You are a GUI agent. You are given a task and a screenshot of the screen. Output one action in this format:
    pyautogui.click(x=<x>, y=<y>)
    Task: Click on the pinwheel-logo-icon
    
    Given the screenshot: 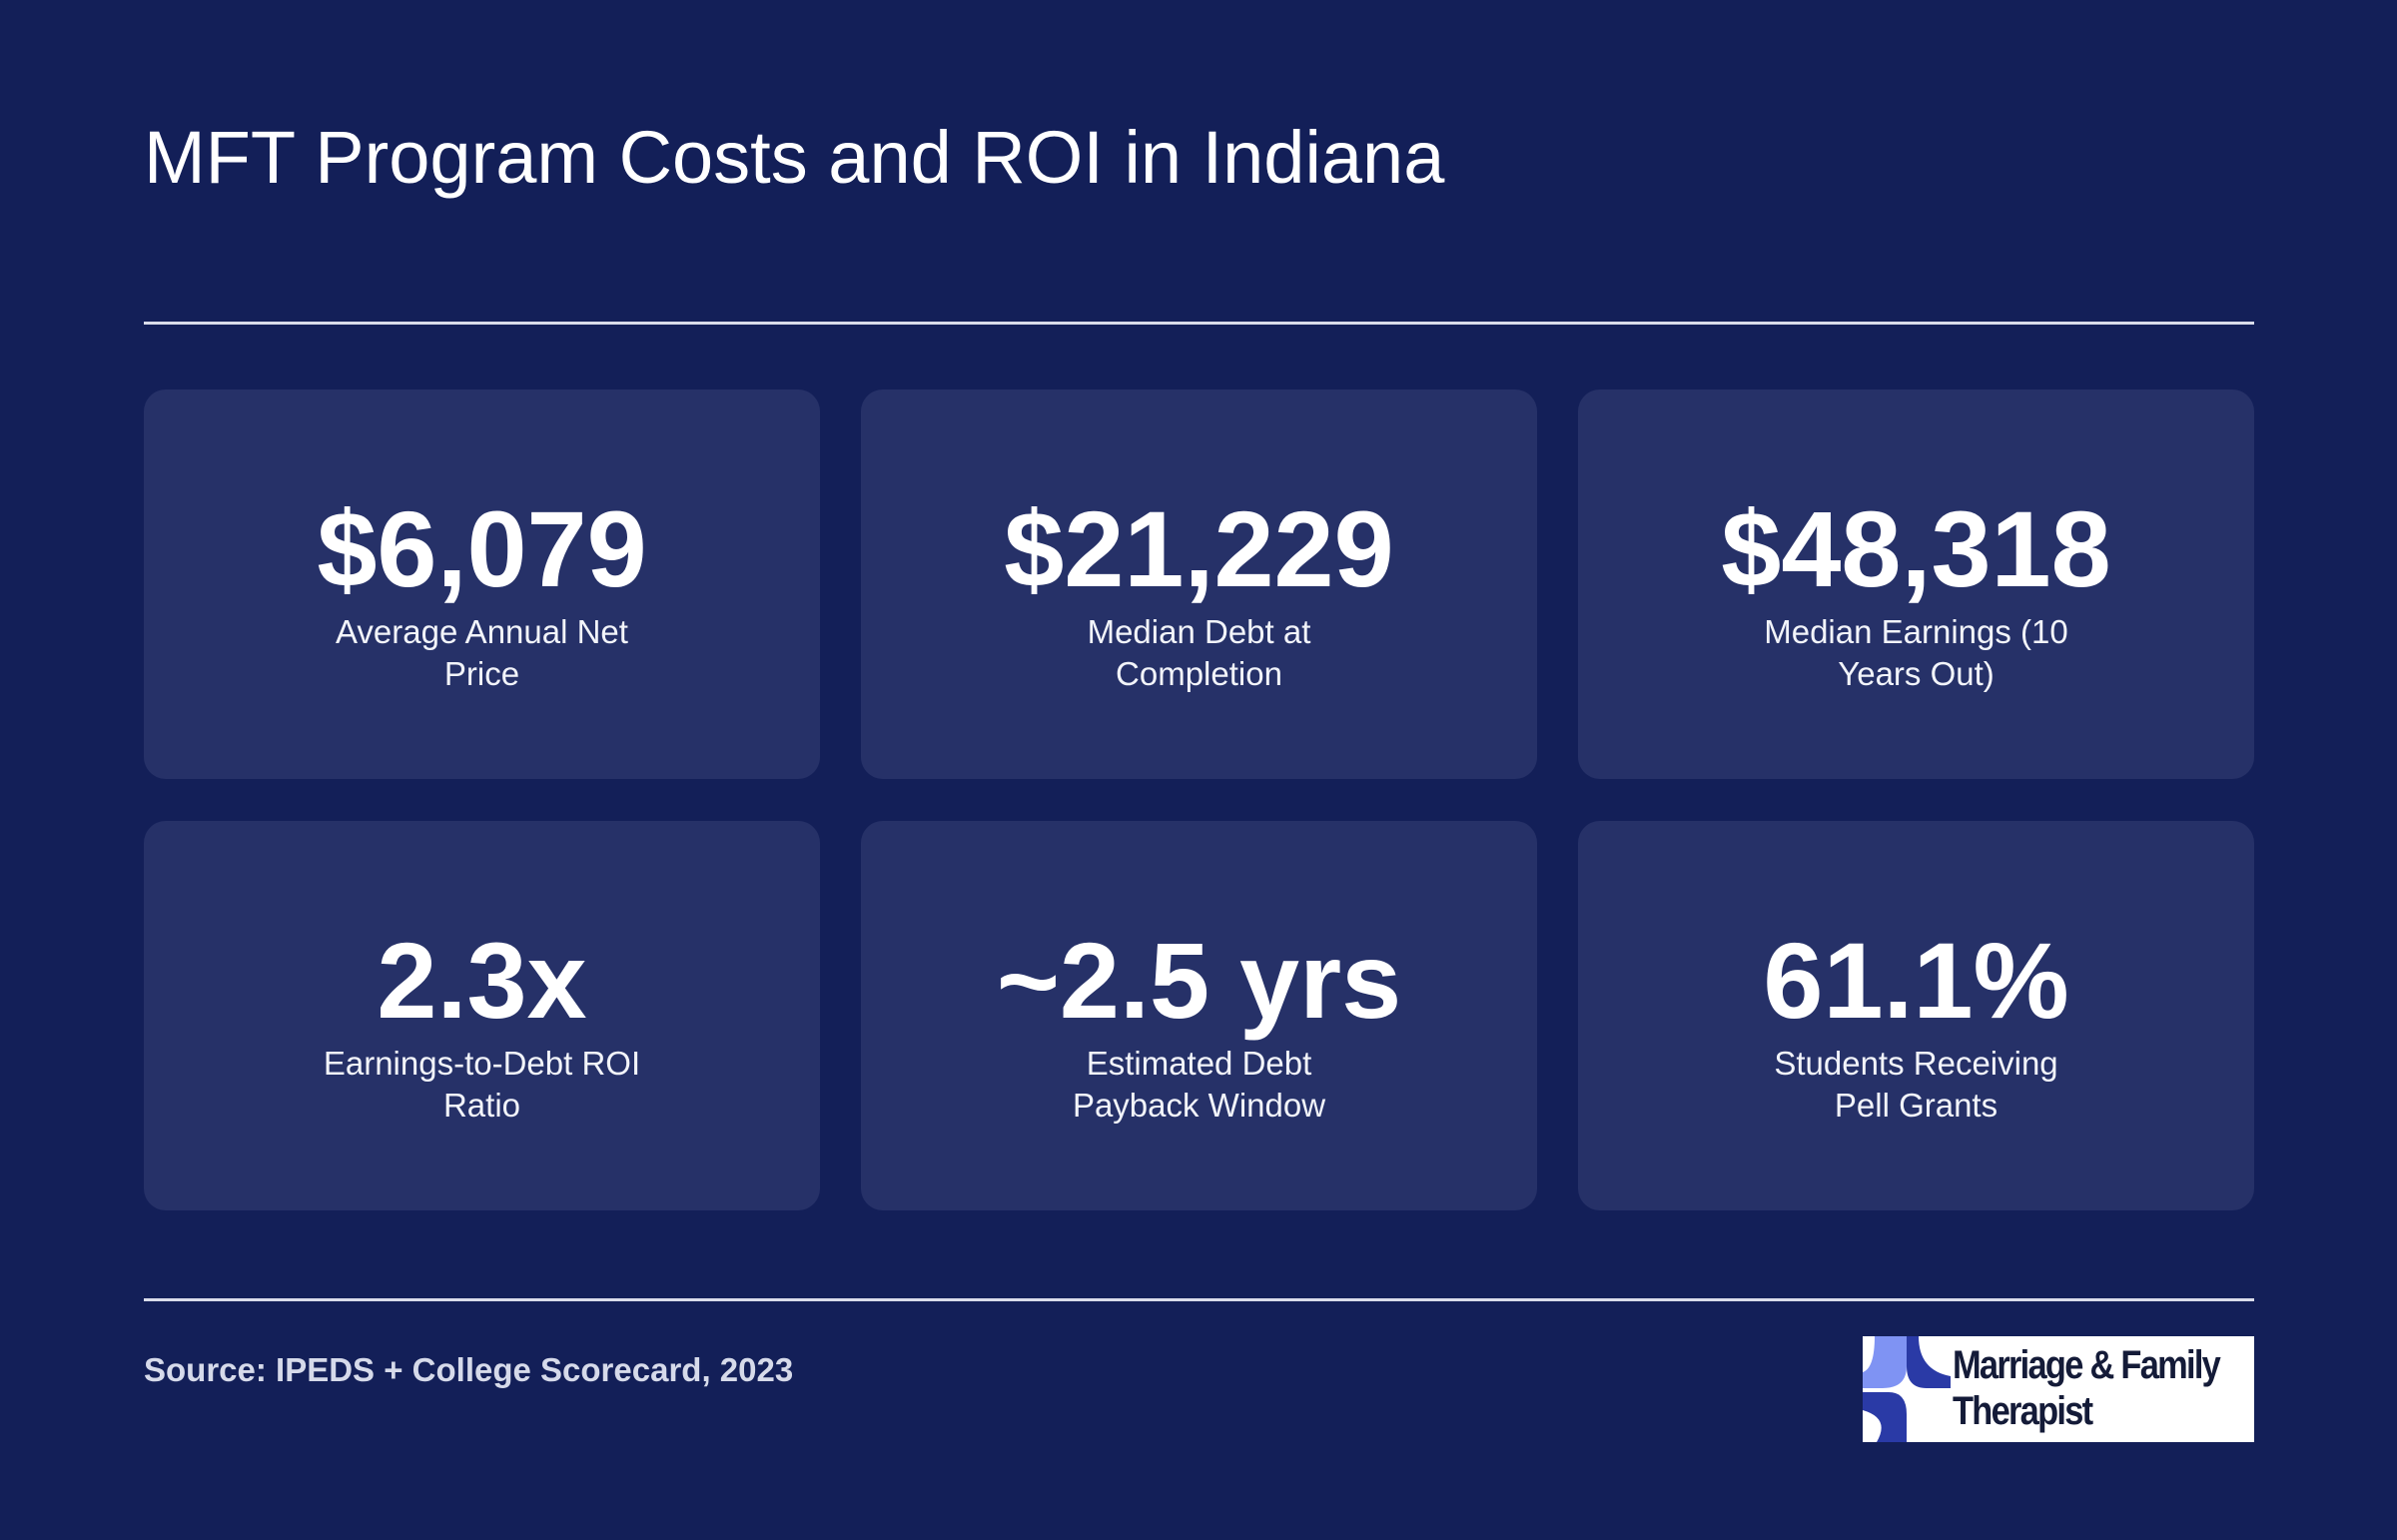 What is the action you would take?
    pyautogui.click(x=1907, y=1389)
    